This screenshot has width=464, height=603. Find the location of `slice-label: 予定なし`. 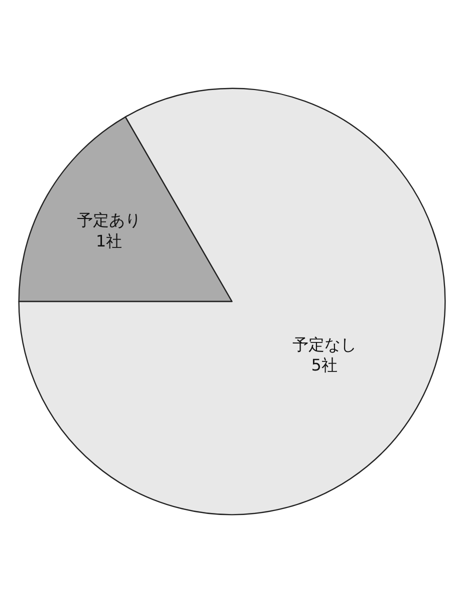

slice-label: 予定なし is located at coordinates (324, 344).